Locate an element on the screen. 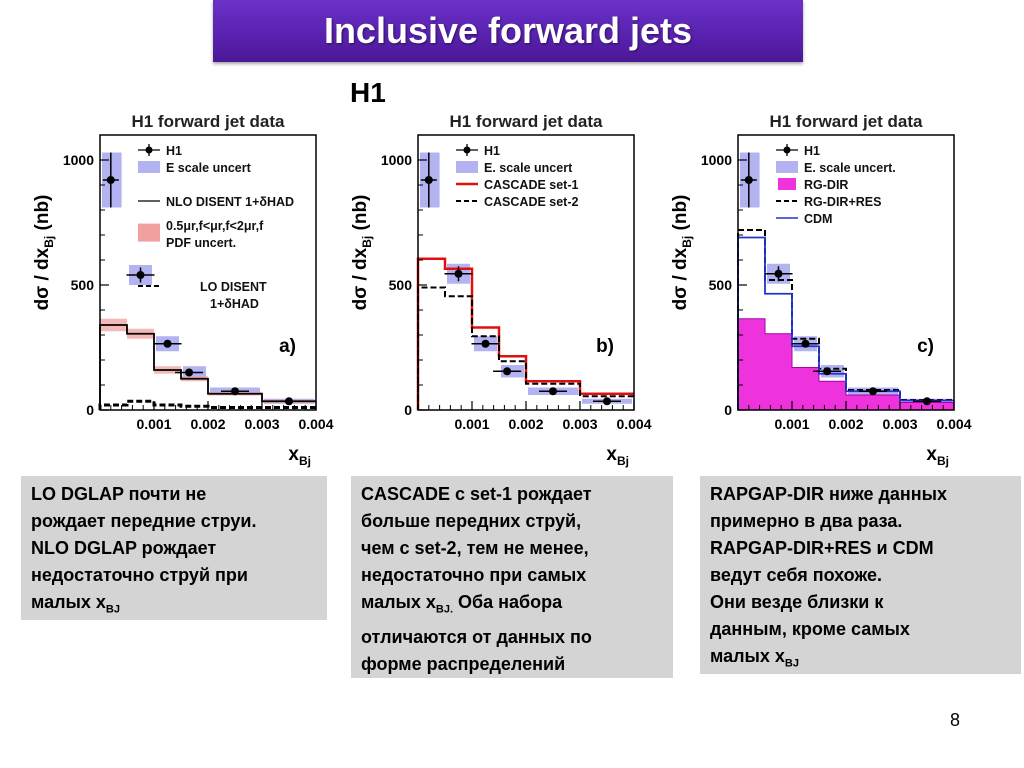 This screenshot has height=768, width=1024. legend-label: RG-DIR is located at coordinates (826, 185).